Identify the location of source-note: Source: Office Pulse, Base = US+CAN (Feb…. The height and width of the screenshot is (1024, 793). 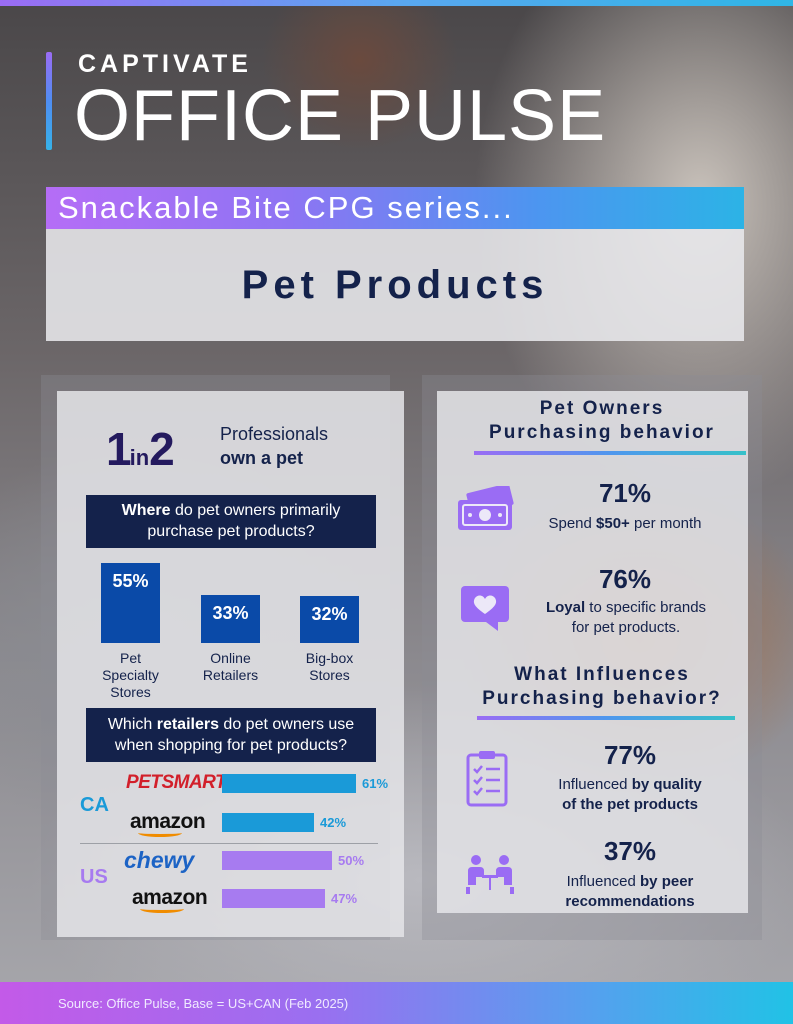
(203, 1003).